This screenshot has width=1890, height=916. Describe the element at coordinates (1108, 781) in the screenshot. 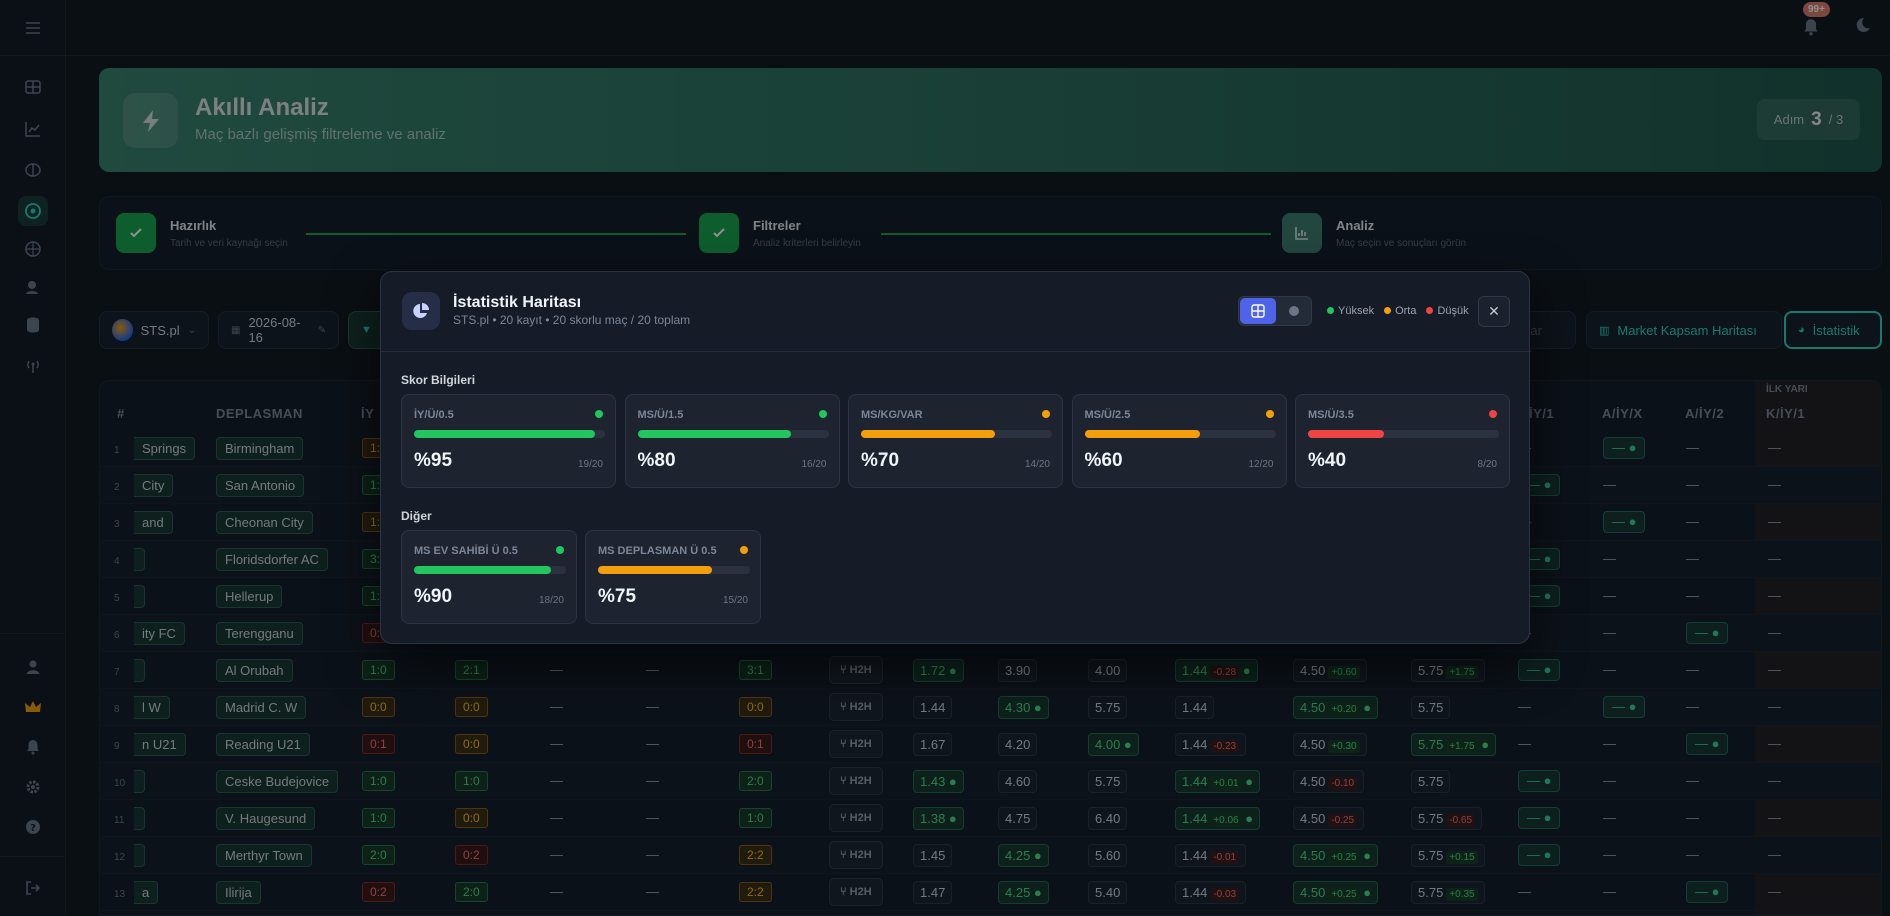

I see `odd-2: 5.75` at that location.